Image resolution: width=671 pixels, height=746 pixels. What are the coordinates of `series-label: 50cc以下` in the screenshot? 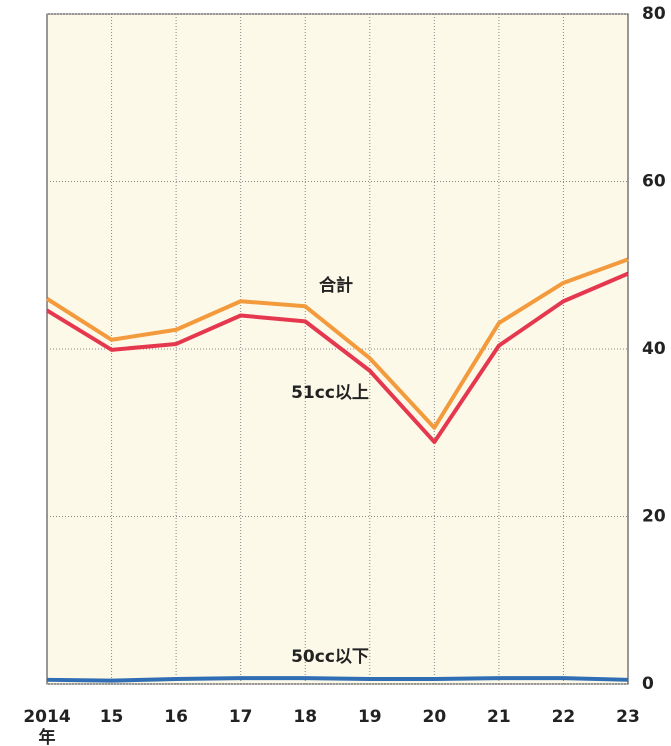 It's located at (330, 657).